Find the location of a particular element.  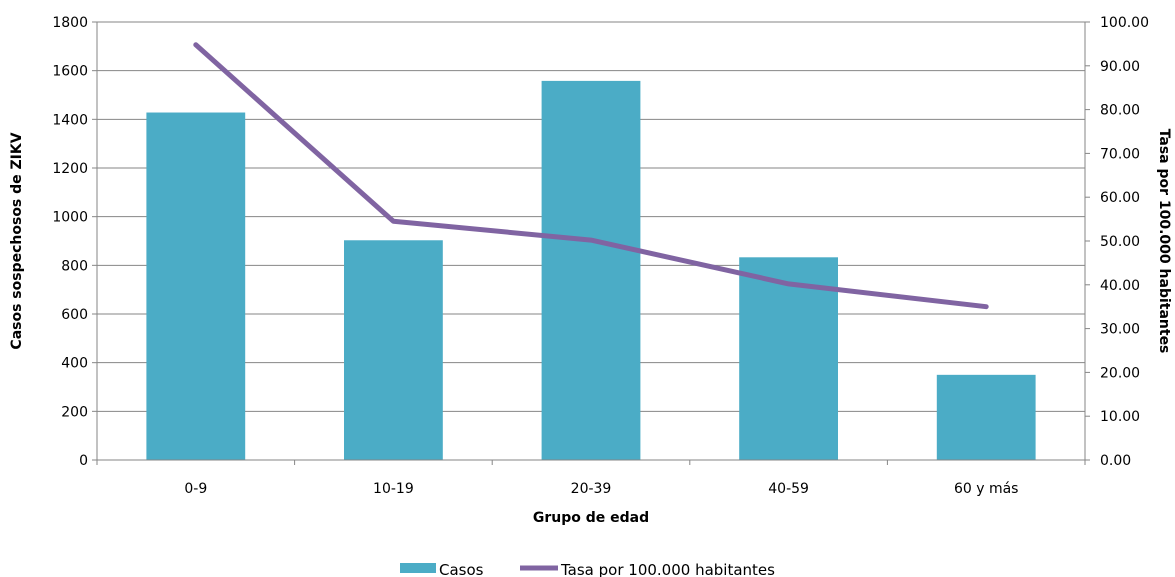

x-axis-tick-labels: 0-9 10-19 20-39 40-59 60 y más is located at coordinates (601, 489).